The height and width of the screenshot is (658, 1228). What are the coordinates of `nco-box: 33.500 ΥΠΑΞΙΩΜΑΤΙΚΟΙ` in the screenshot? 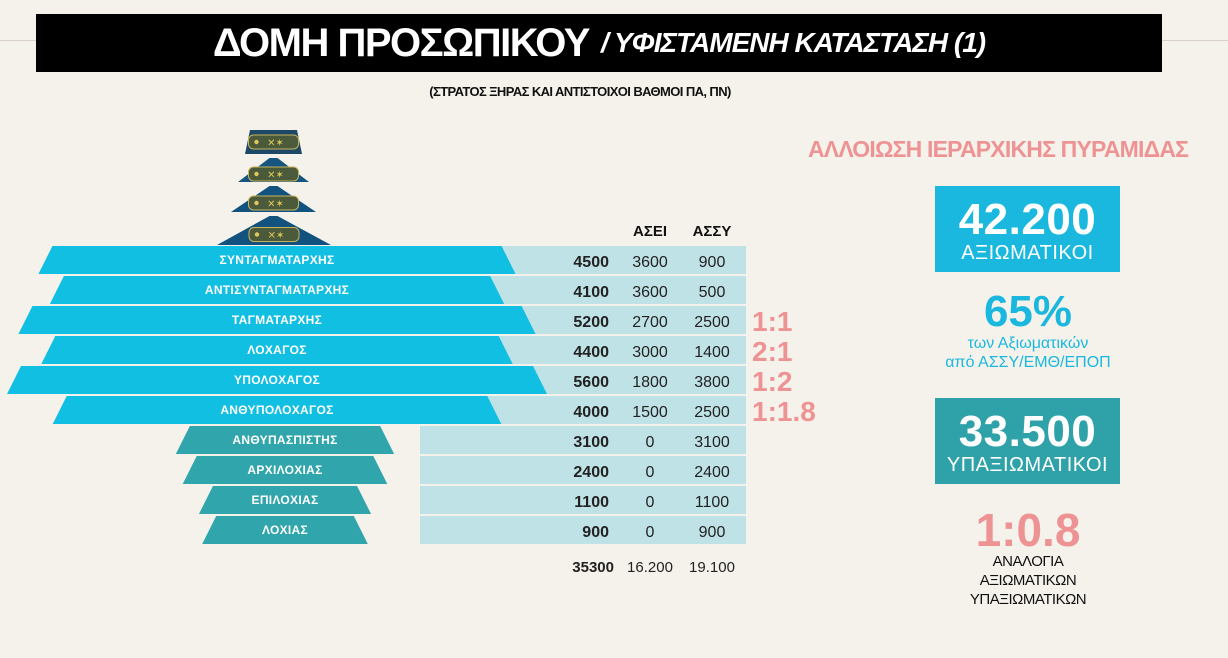 It's located at (1027, 441).